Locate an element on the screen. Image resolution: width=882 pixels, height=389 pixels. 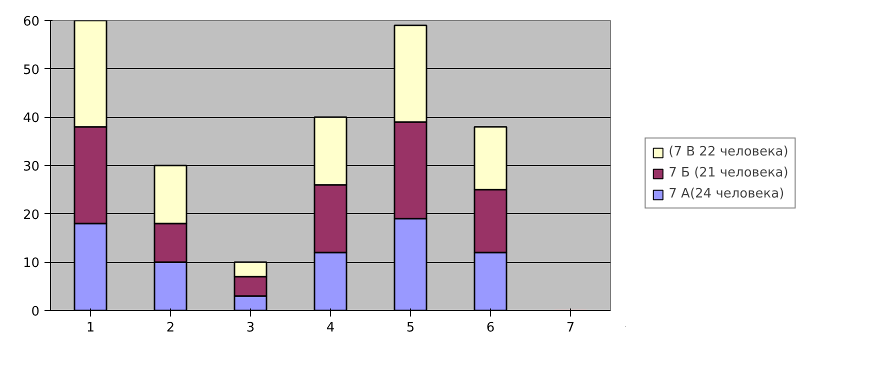
x-tick-label: 3 is located at coordinates (250, 328).